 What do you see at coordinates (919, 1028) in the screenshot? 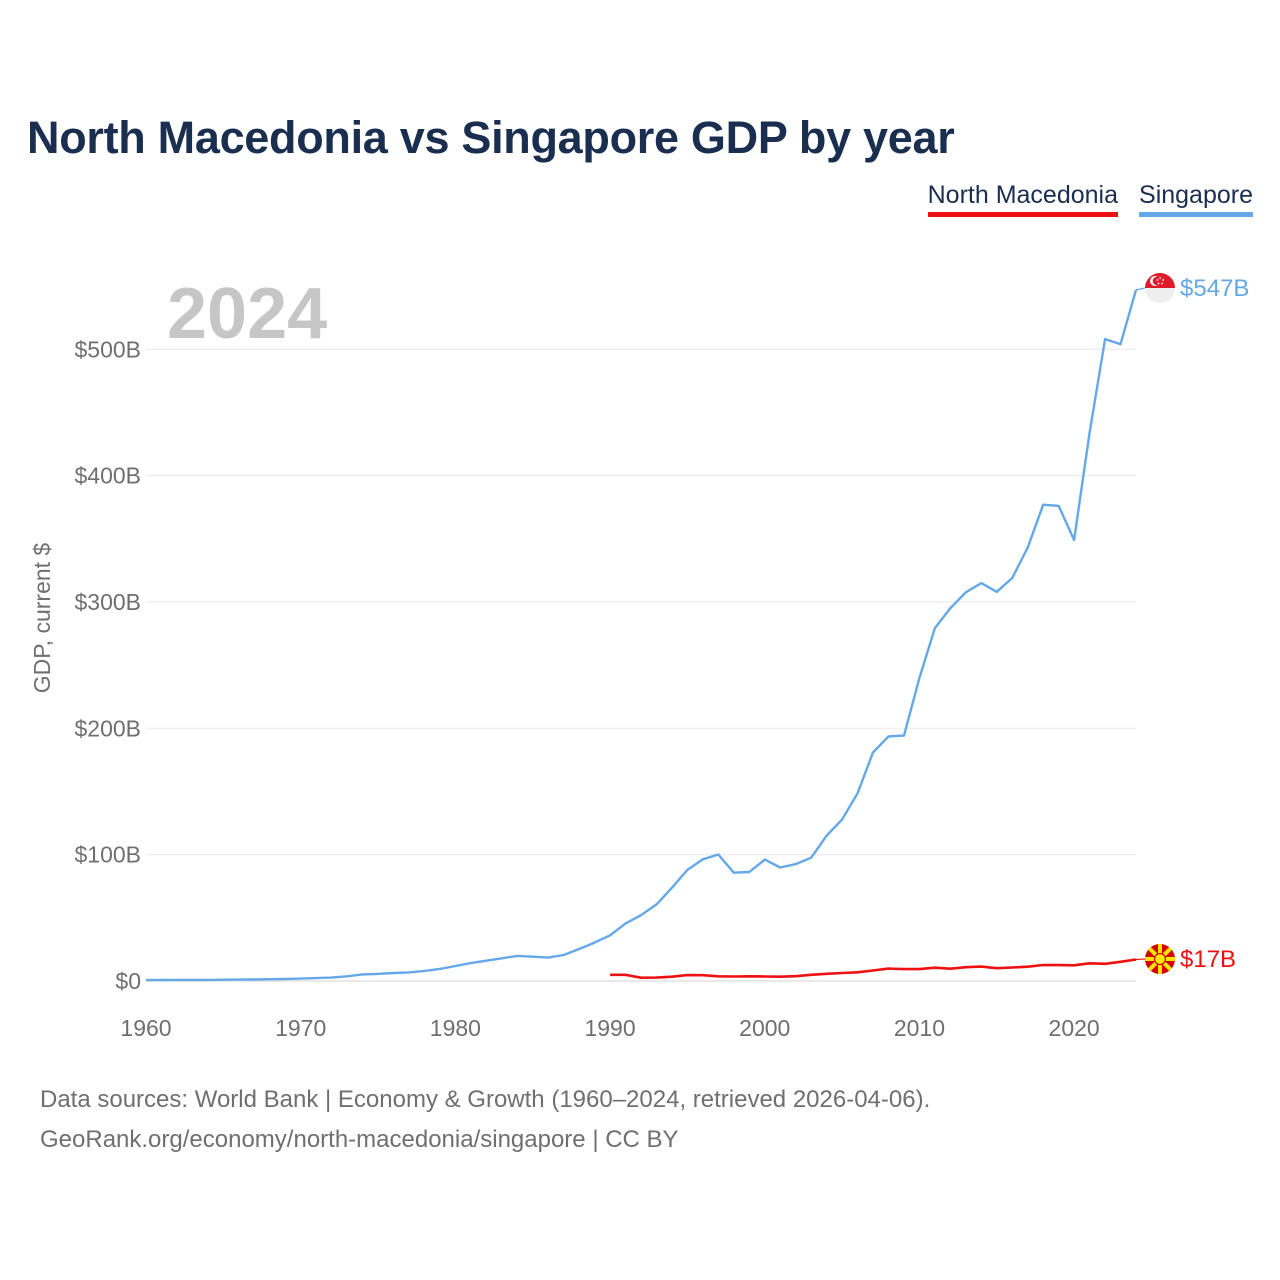
I see `x-tick-label: 2010` at bounding box center [919, 1028].